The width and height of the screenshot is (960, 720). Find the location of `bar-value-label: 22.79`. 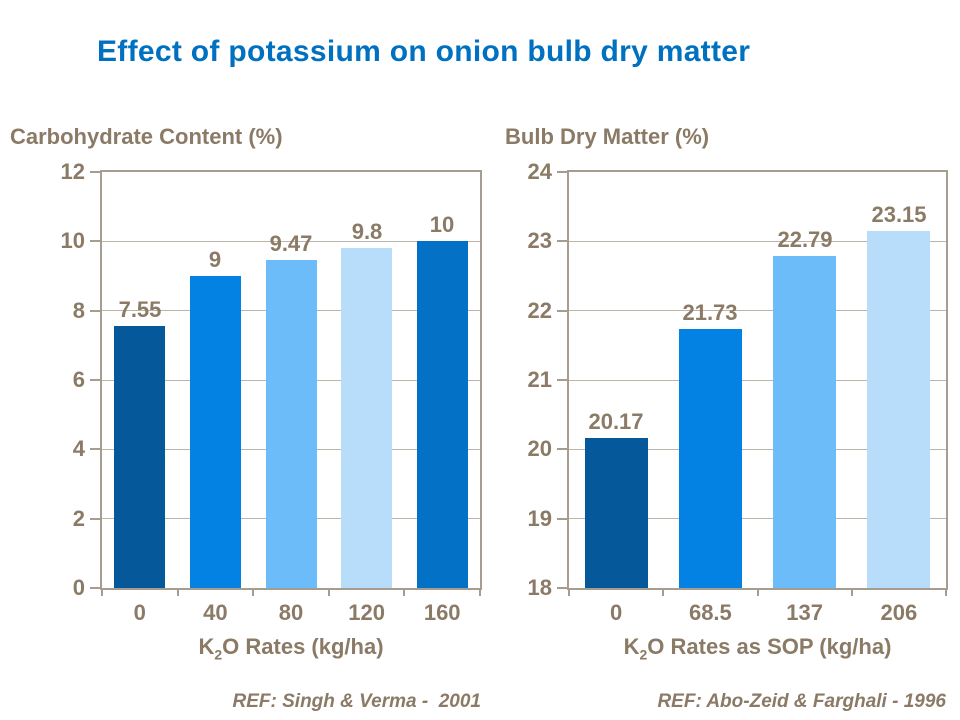

bar-value-label: 22.79 is located at coordinates (805, 239).